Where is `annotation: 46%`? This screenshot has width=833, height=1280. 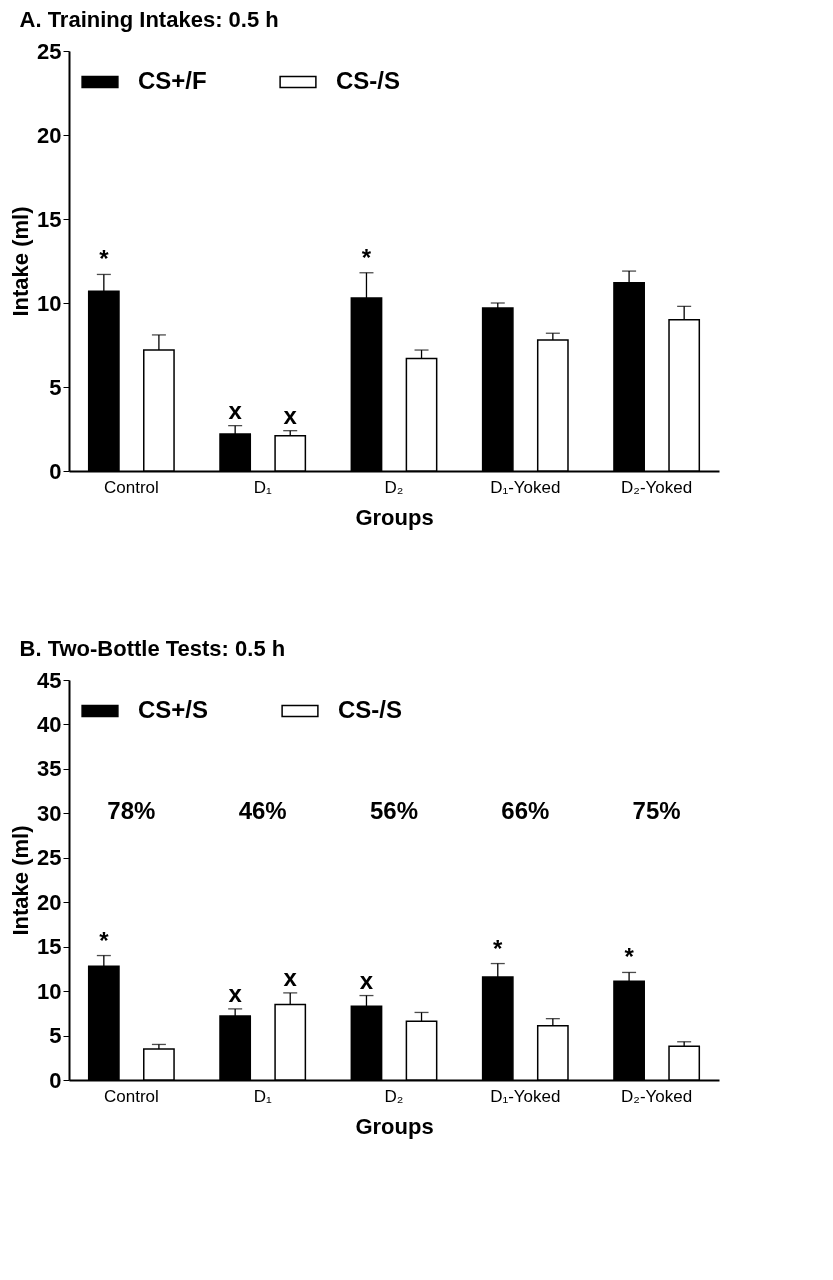
annotation: 46% is located at coordinates (262, 810).